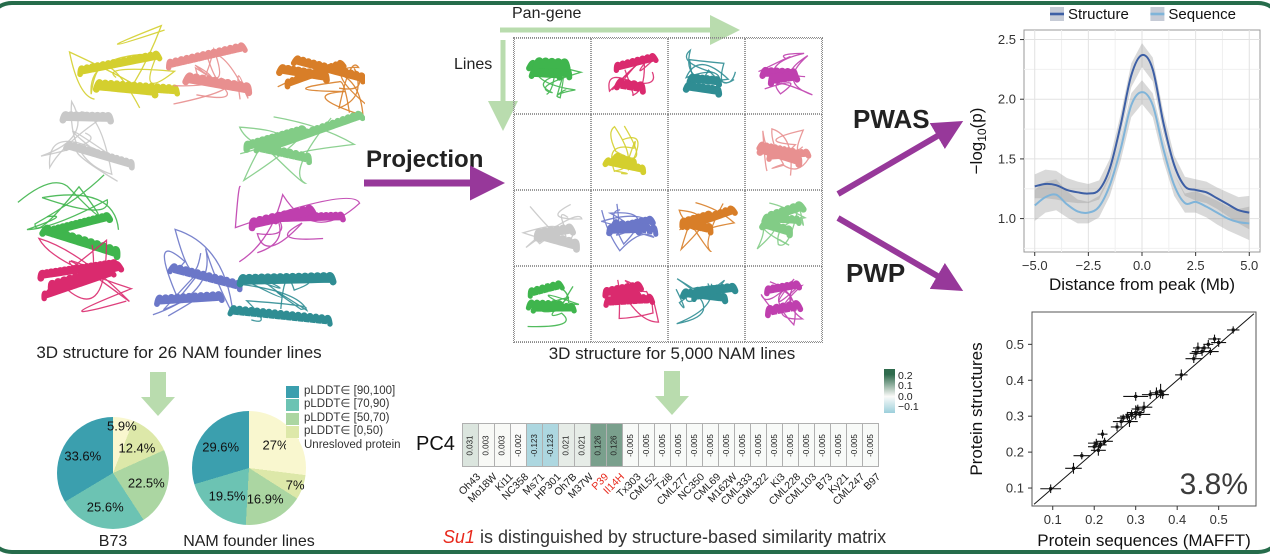 This screenshot has height=555, width=1270. I want to click on series-line-sequence, so click(1142, 158).